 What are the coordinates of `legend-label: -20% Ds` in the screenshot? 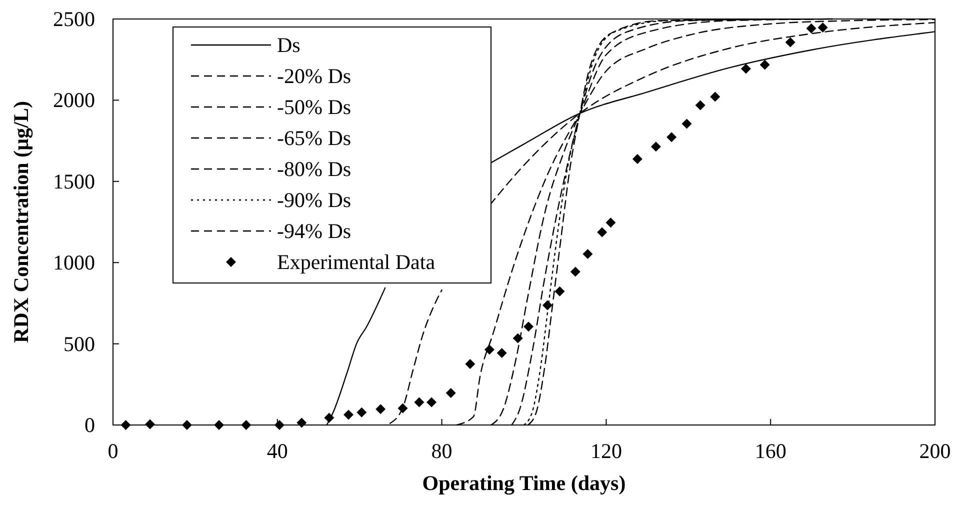 It's located at (314, 76).